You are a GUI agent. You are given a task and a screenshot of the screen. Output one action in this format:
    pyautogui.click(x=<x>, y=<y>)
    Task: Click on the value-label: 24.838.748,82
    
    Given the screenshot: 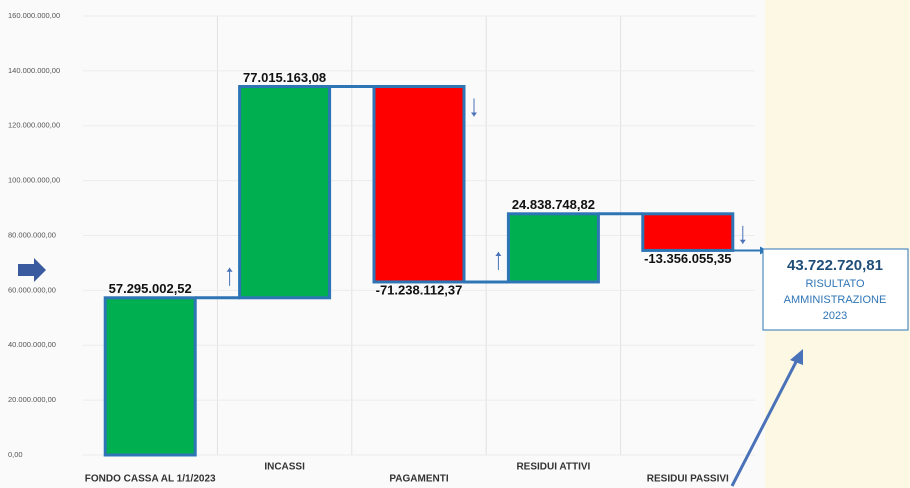 What is the action you would take?
    pyautogui.click(x=553, y=204)
    